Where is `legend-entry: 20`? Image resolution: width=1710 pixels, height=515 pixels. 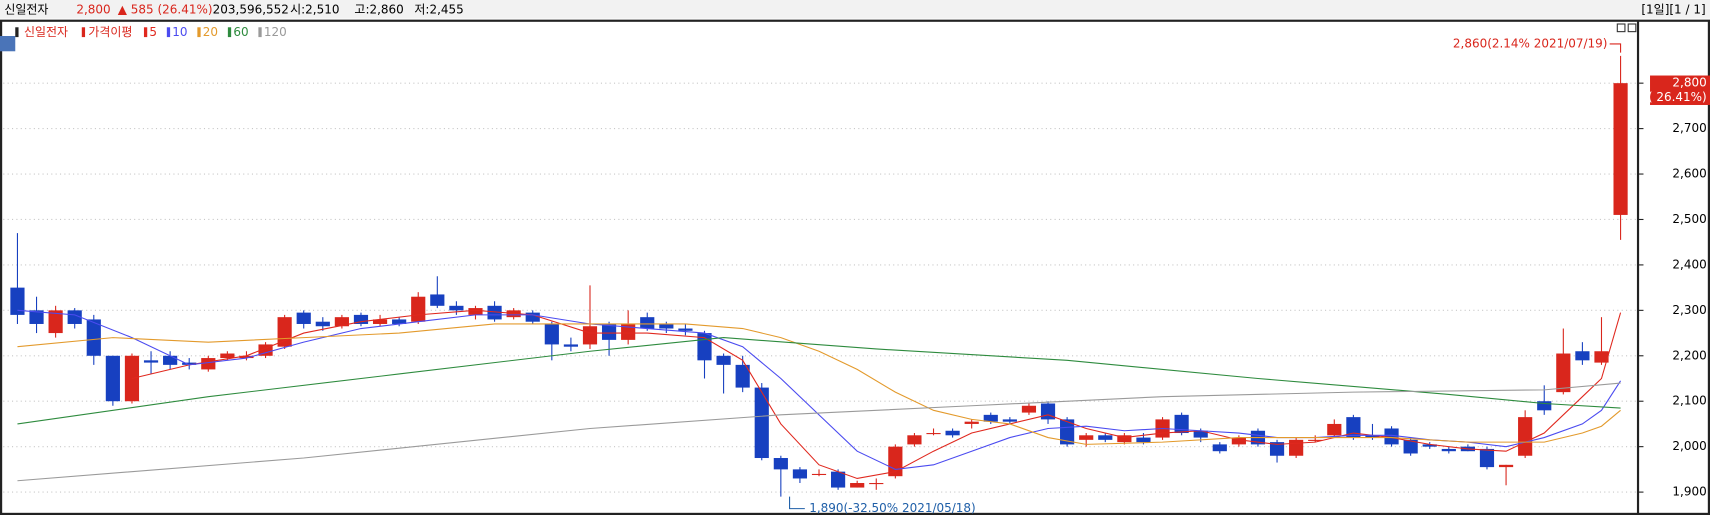
legend-entry: 20 is located at coordinates (210, 32).